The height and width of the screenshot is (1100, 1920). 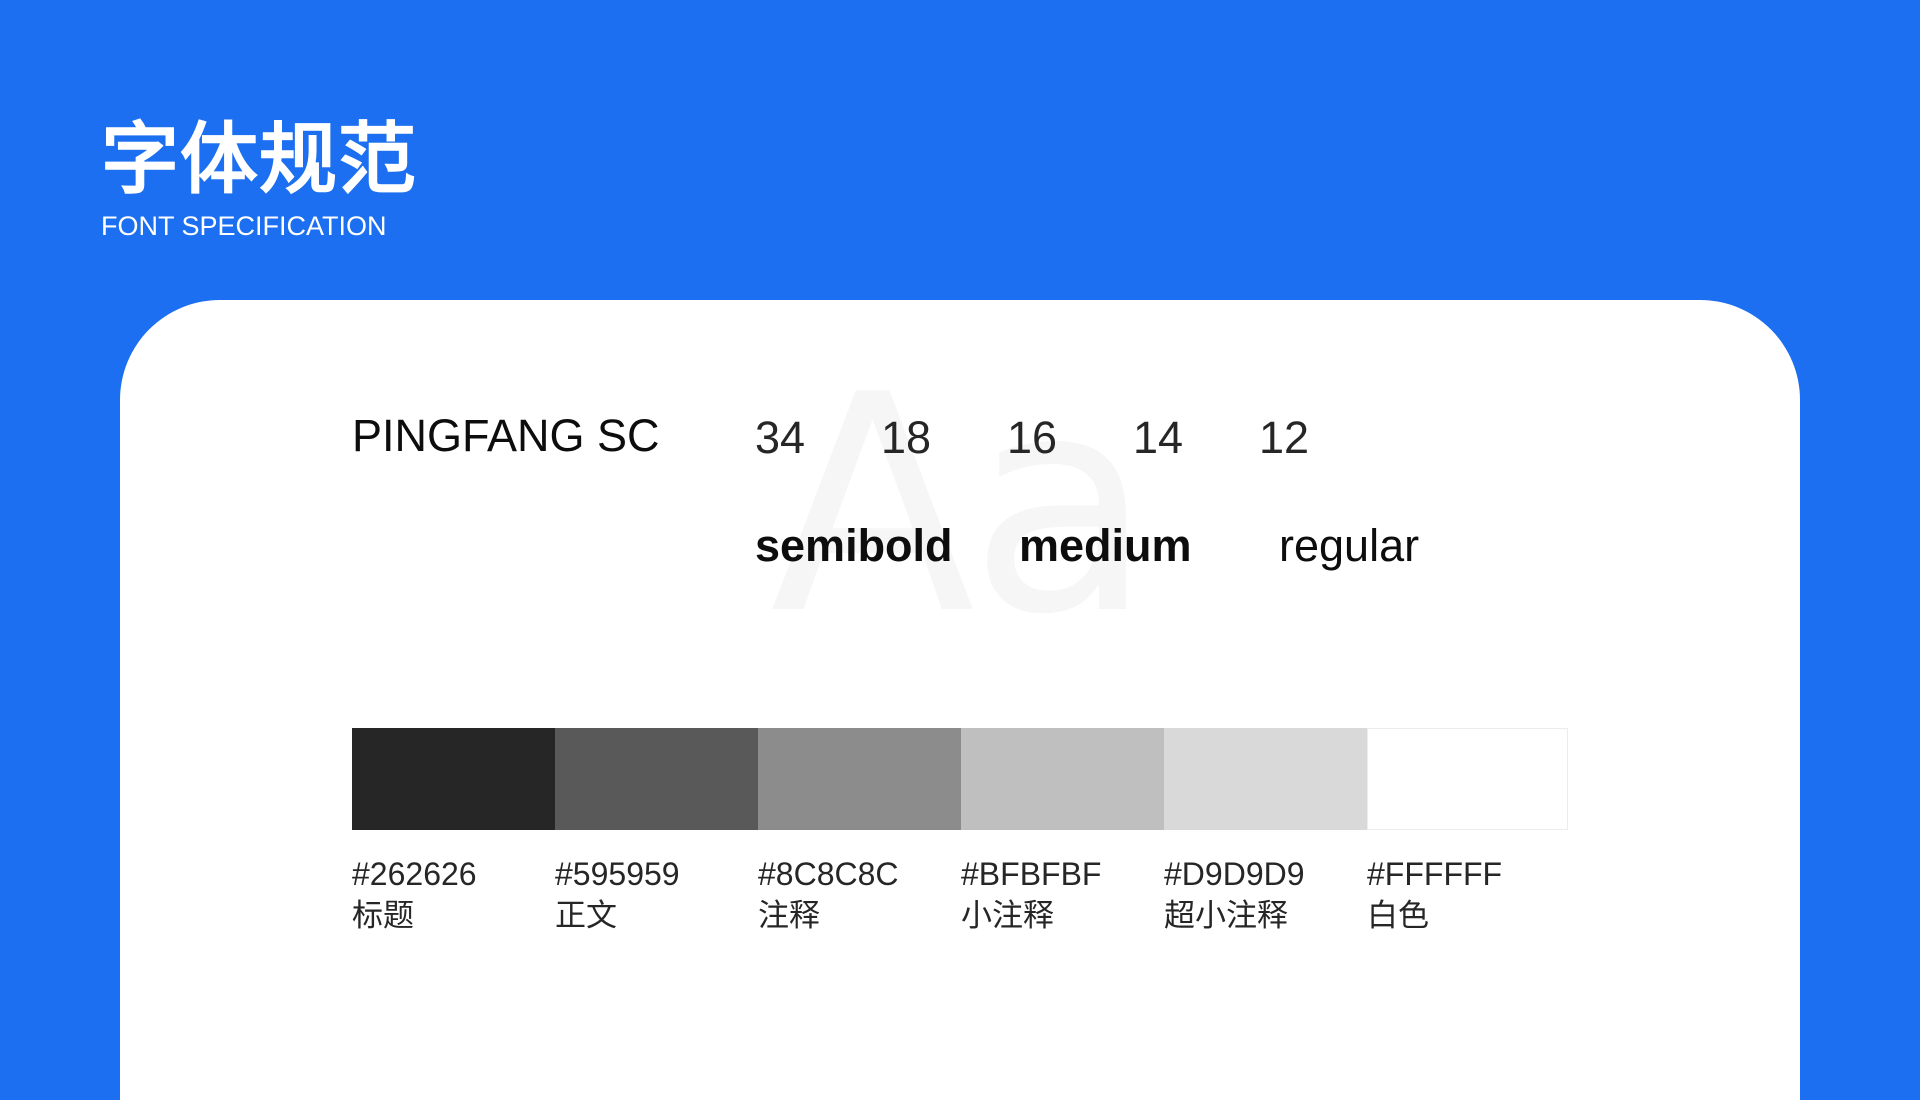 I want to click on color-hex-code: #262626, so click(x=414, y=874).